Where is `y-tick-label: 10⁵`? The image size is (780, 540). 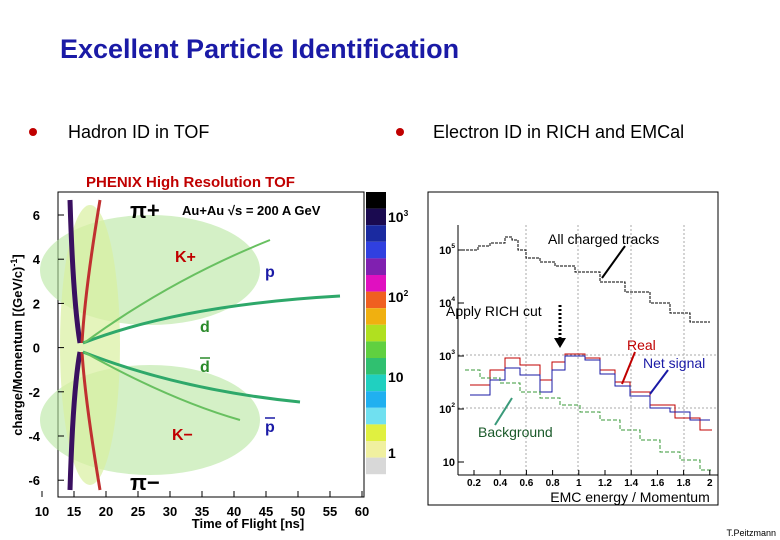
y-tick-label: 10⁵ is located at coordinates (447, 250).